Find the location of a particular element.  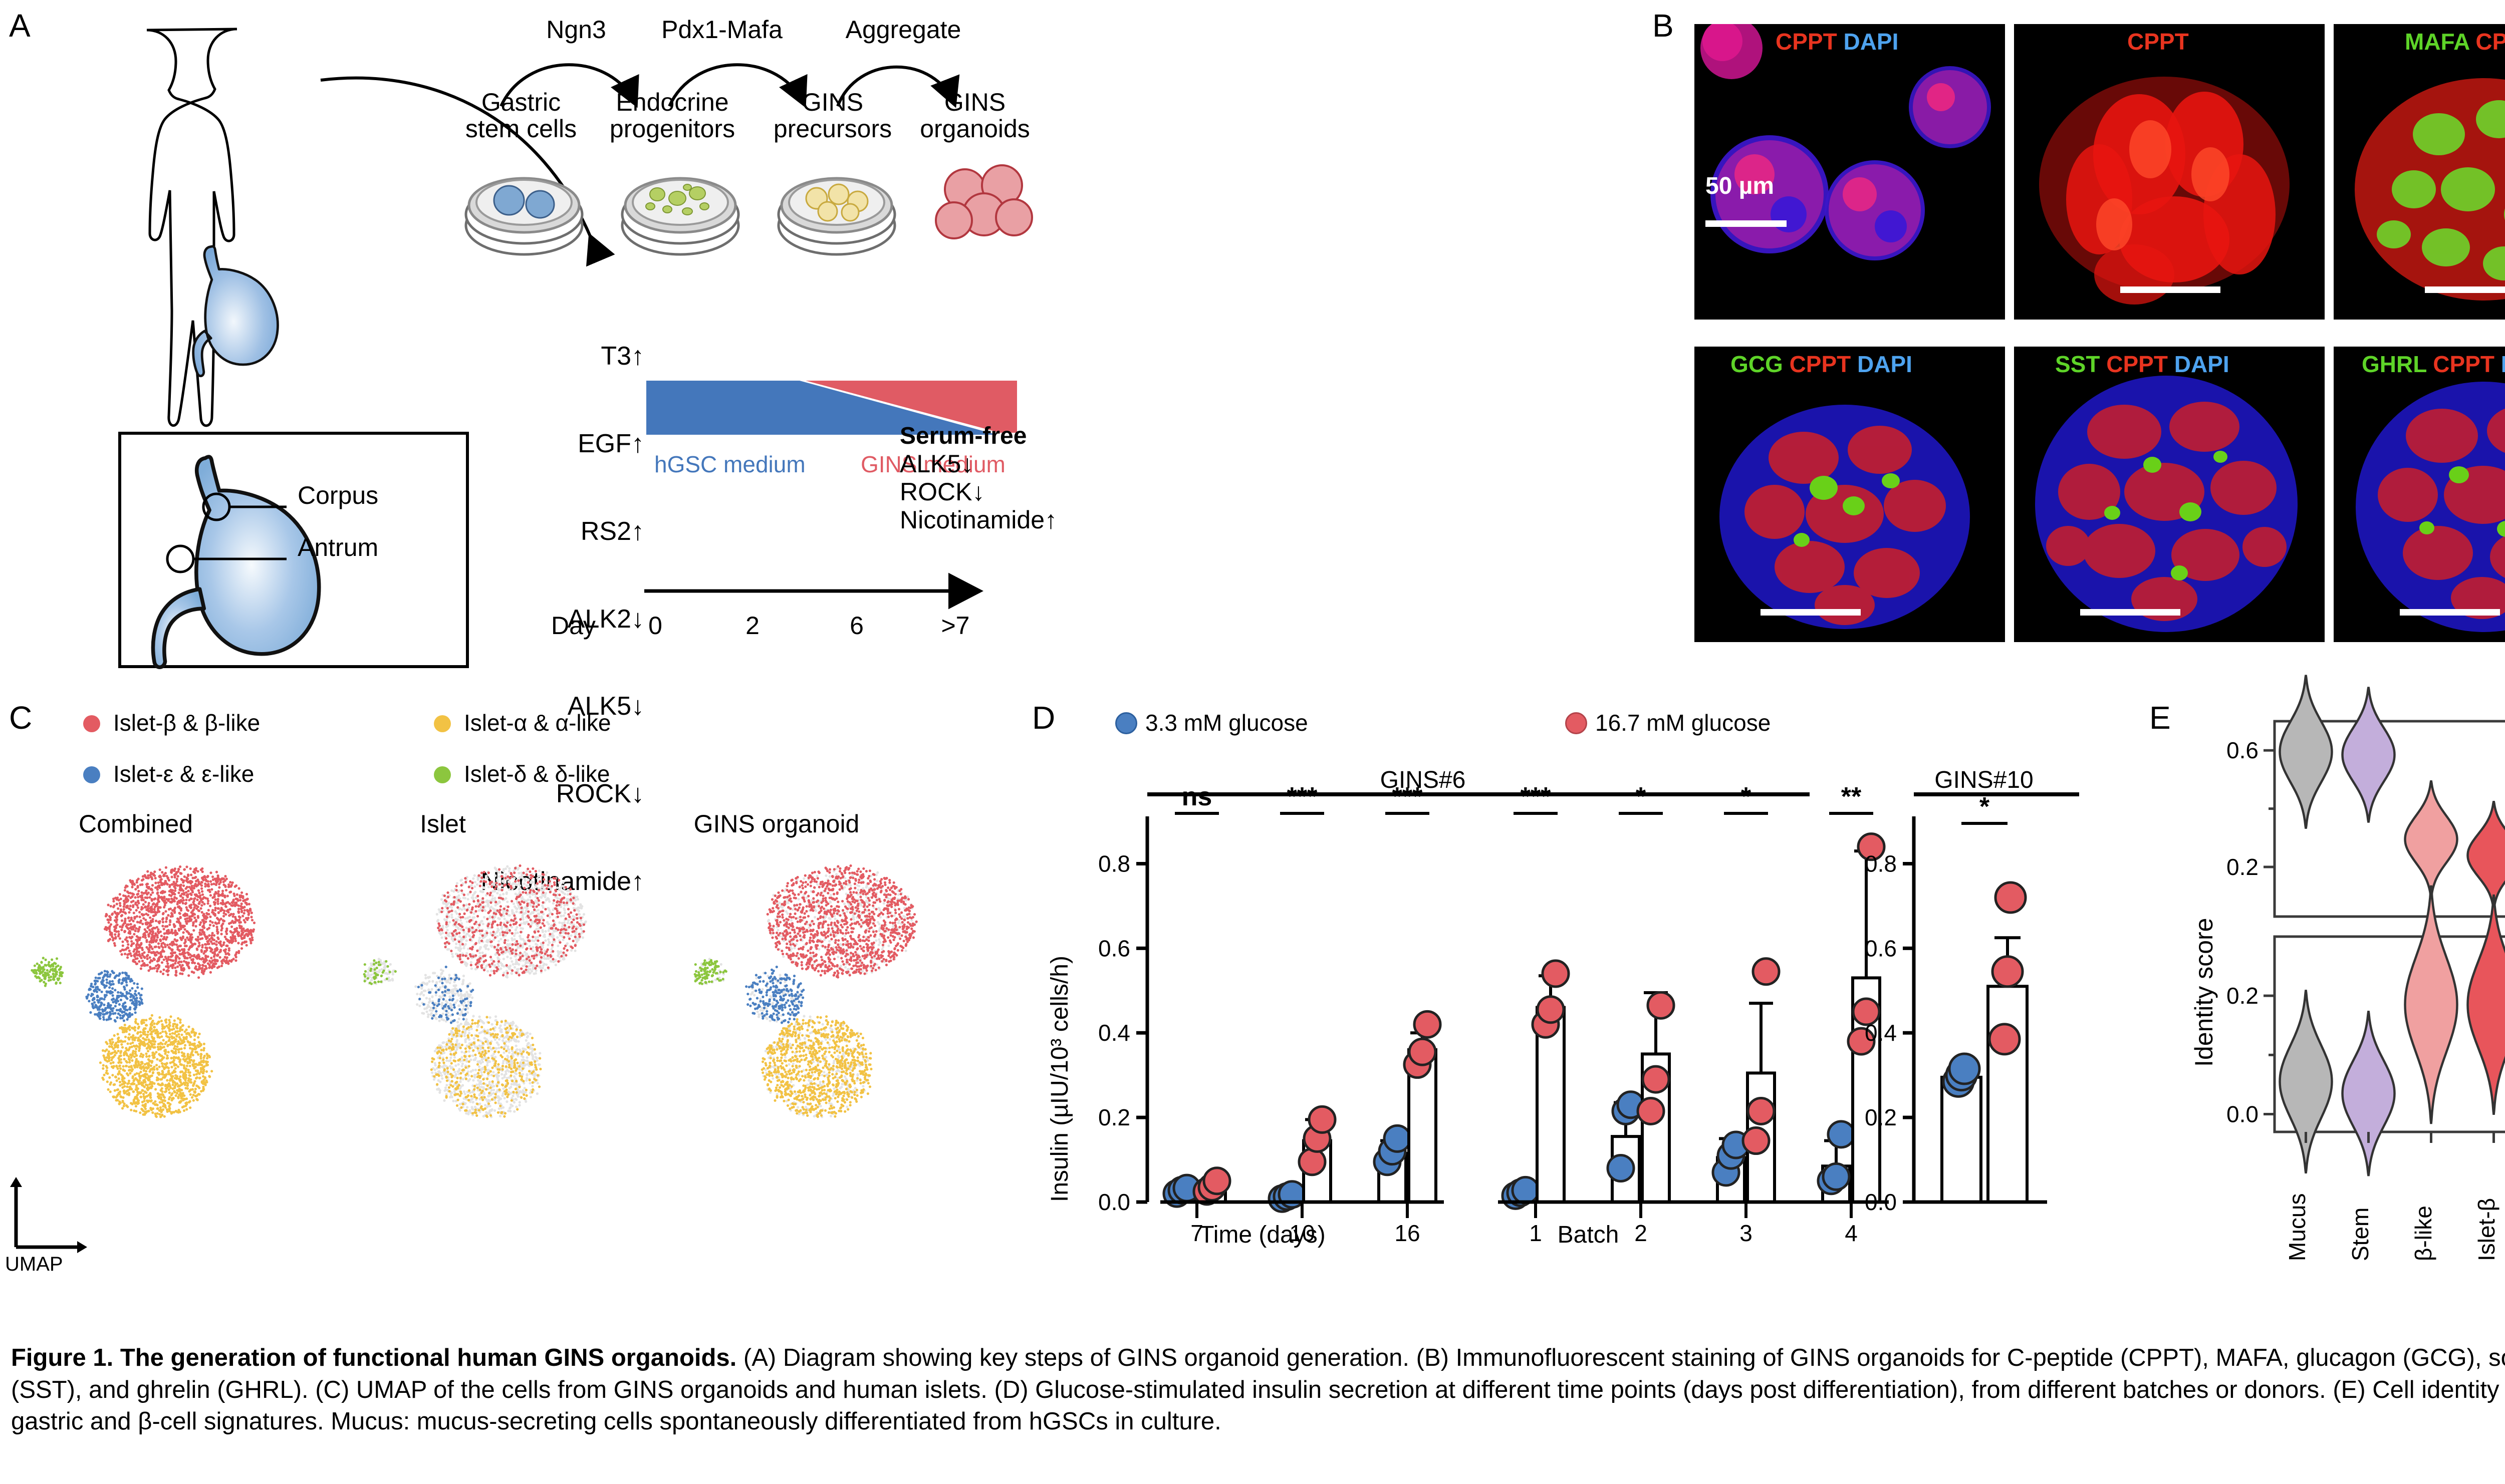

gins10-ytick: 0.6 is located at coordinates (1881, 948).